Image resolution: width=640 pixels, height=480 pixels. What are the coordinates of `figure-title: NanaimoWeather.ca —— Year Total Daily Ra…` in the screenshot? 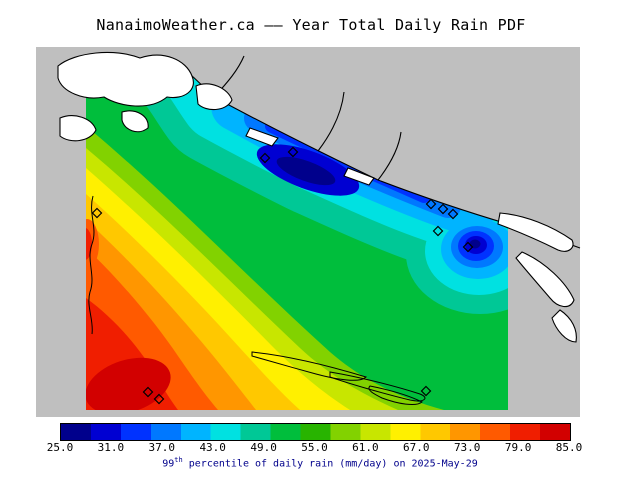 It's located at (311, 25).